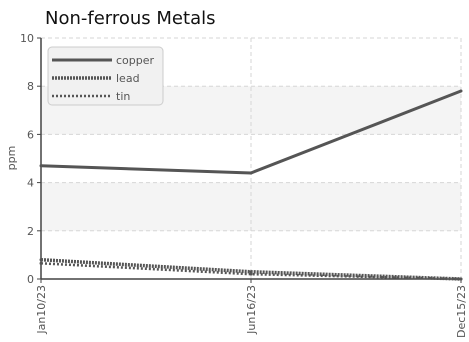 The width and height of the screenshot is (469, 342). I want to click on x-tick-labels: Jan10/23 Jun16/23 Dec15/23, so click(251, 311).